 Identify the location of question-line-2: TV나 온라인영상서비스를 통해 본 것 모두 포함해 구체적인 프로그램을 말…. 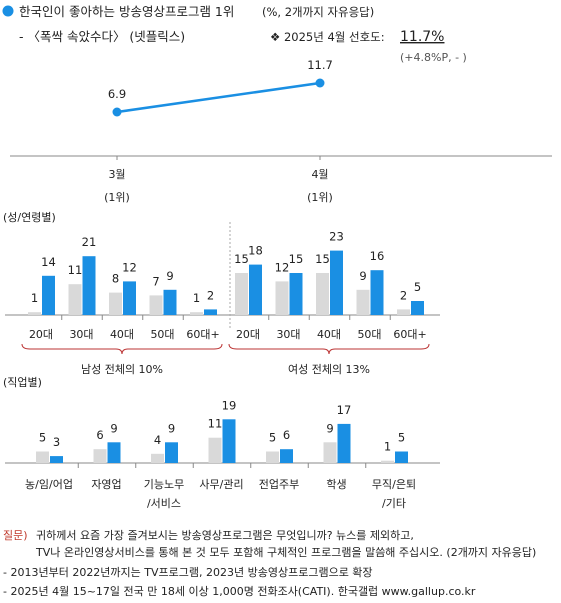
(285, 552).